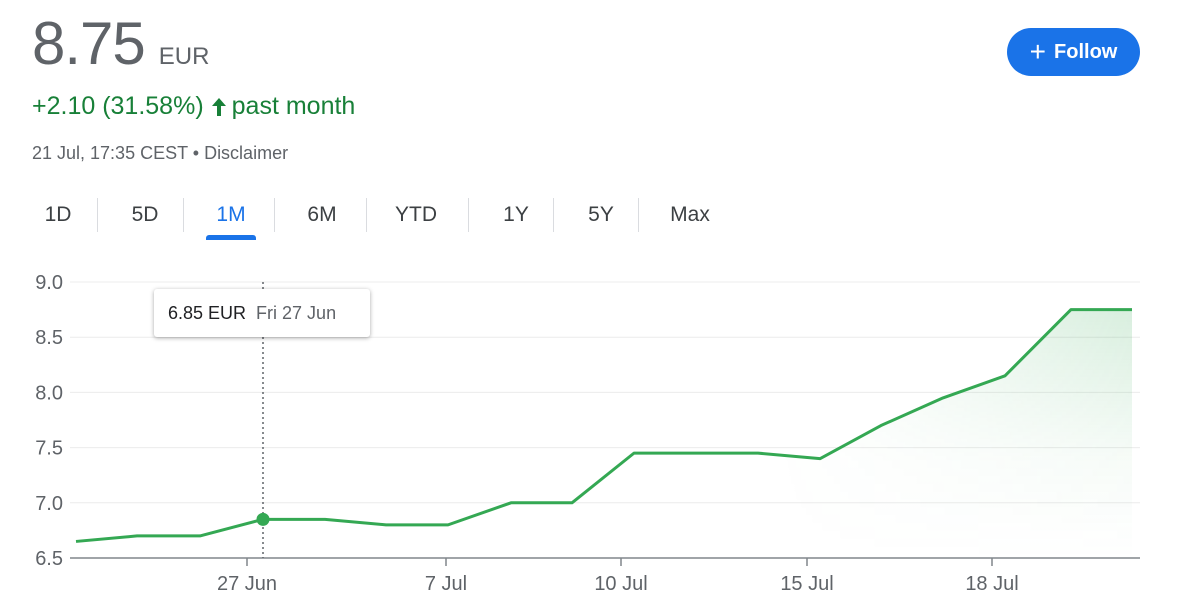 The image size is (1186, 610). What do you see at coordinates (446, 584) in the screenshot?
I see `x-tick-label: 7 Jul` at bounding box center [446, 584].